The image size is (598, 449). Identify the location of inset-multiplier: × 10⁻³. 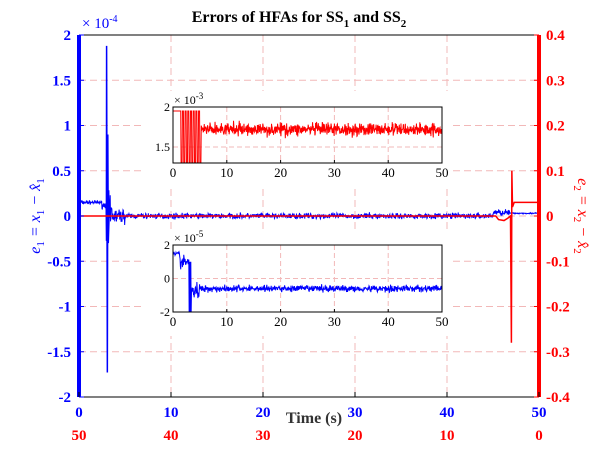
(189, 99).